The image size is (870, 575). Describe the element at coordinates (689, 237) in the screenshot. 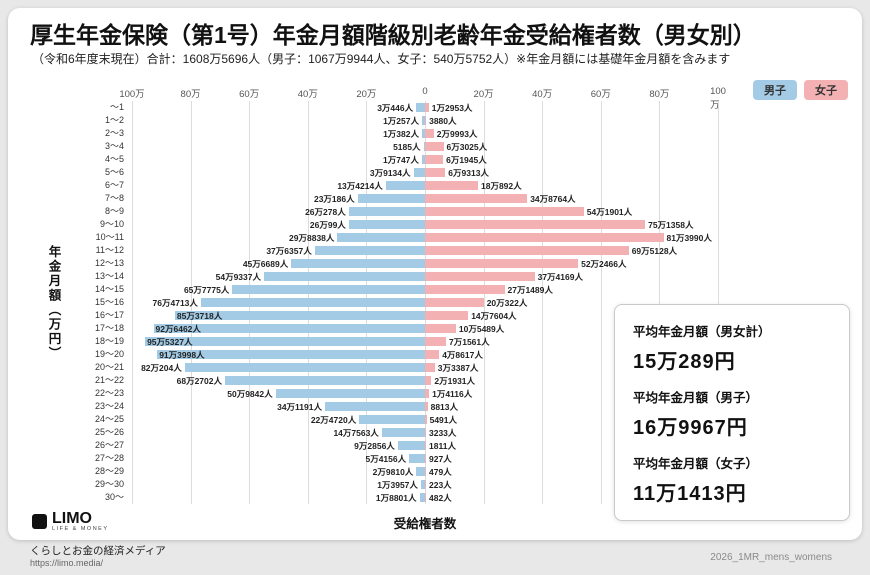

I see `female-value-label: 81万3990人` at that location.